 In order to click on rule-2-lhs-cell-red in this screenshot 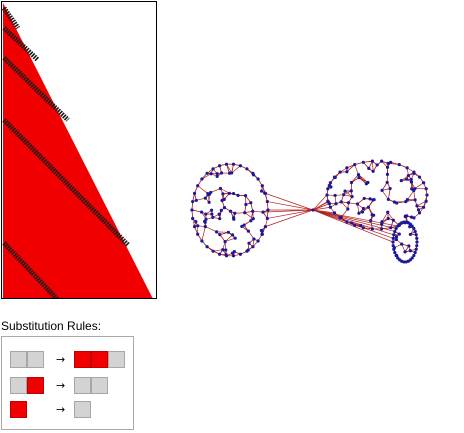, I will do `click(35, 385)`.